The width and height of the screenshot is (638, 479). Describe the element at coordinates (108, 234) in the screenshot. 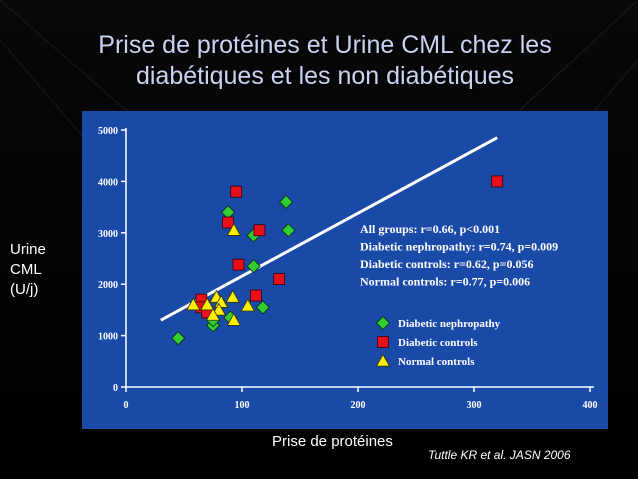

I see `y-tick-label: 3000` at that location.